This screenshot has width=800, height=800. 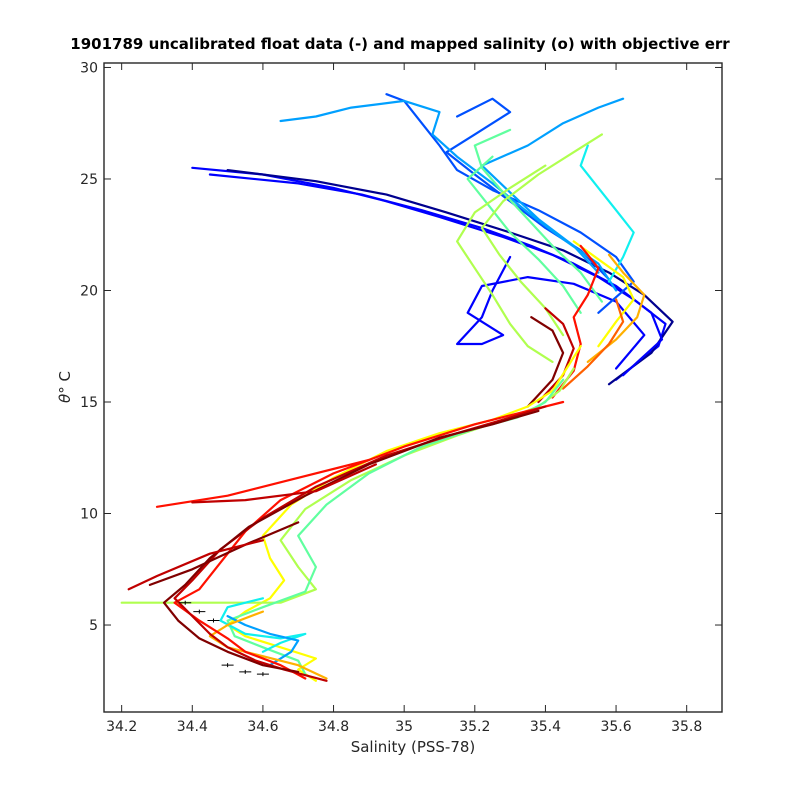 I want to click on x-tick-label: 35.8, so click(x=686, y=727).